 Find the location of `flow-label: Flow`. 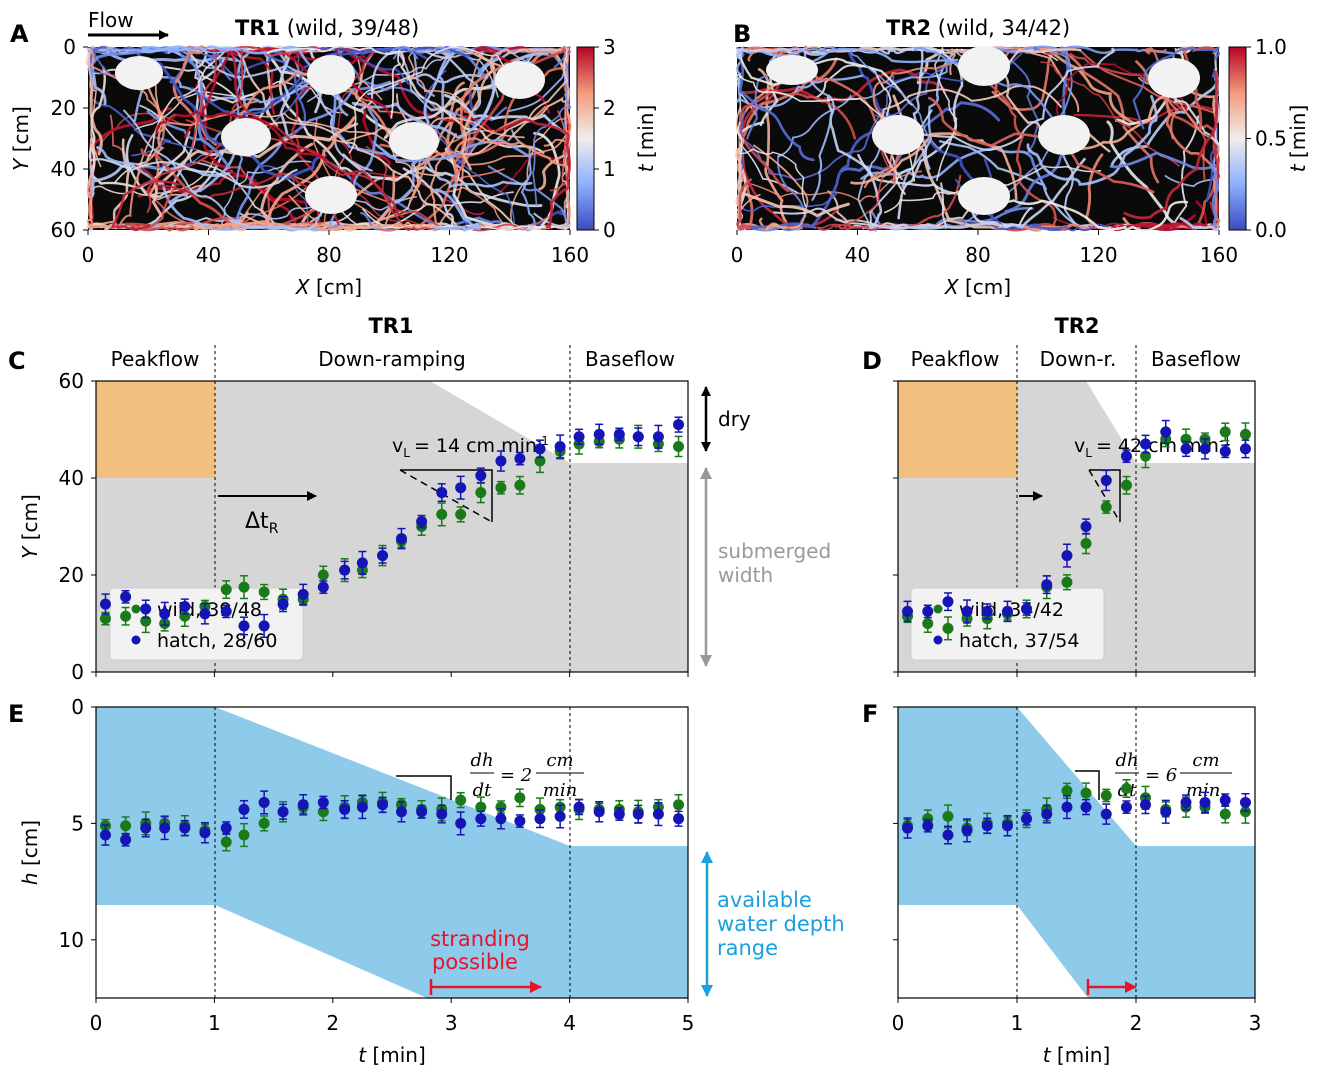

flow-label: Flow is located at coordinates (111, 20).